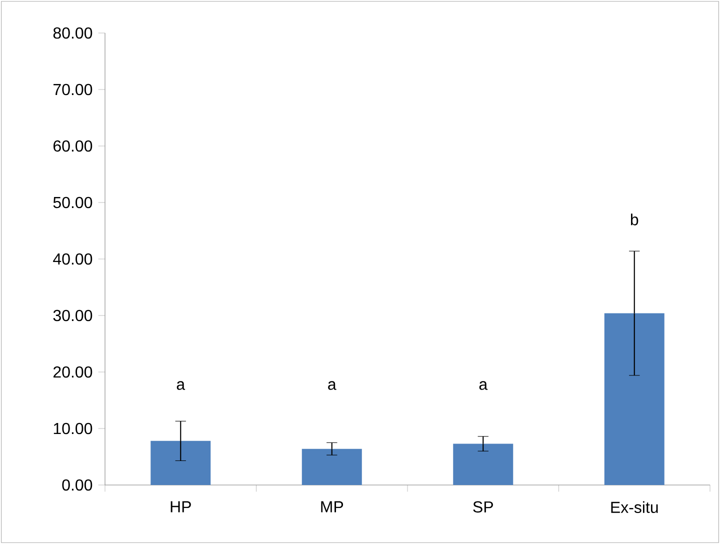 This screenshot has height=544, width=720. I want to click on annotation: b, so click(634, 220).